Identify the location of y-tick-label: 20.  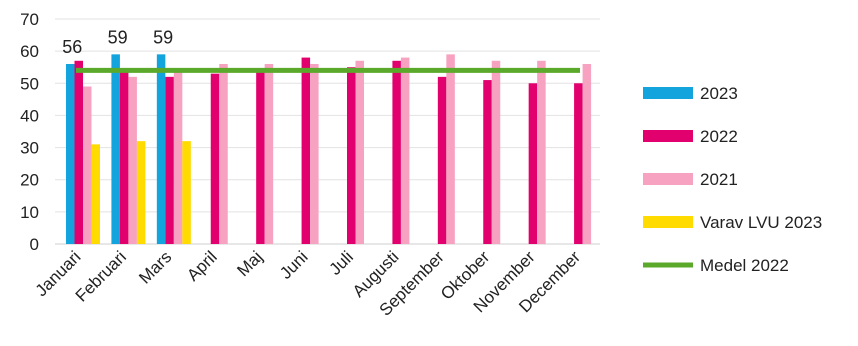
(29, 180).